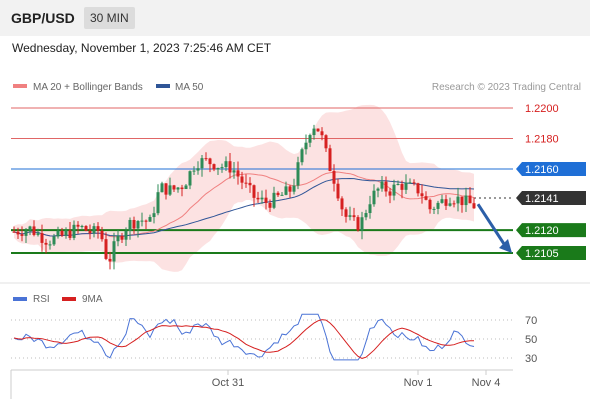  What do you see at coordinates (531, 321) in the screenshot?
I see `rsi-tick-label: 70` at bounding box center [531, 321].